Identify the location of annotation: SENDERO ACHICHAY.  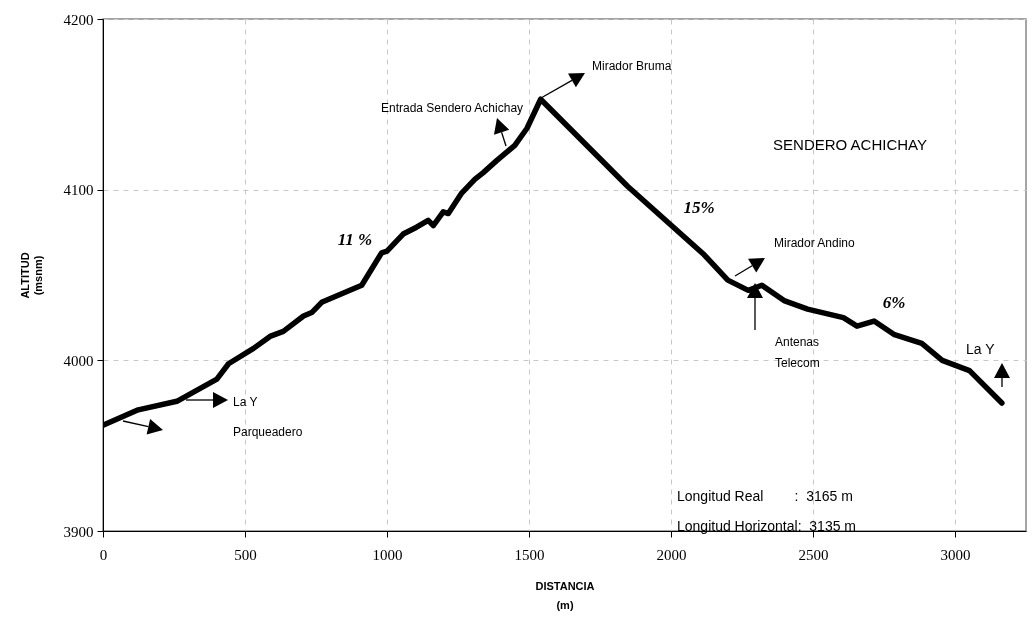
(850, 144).